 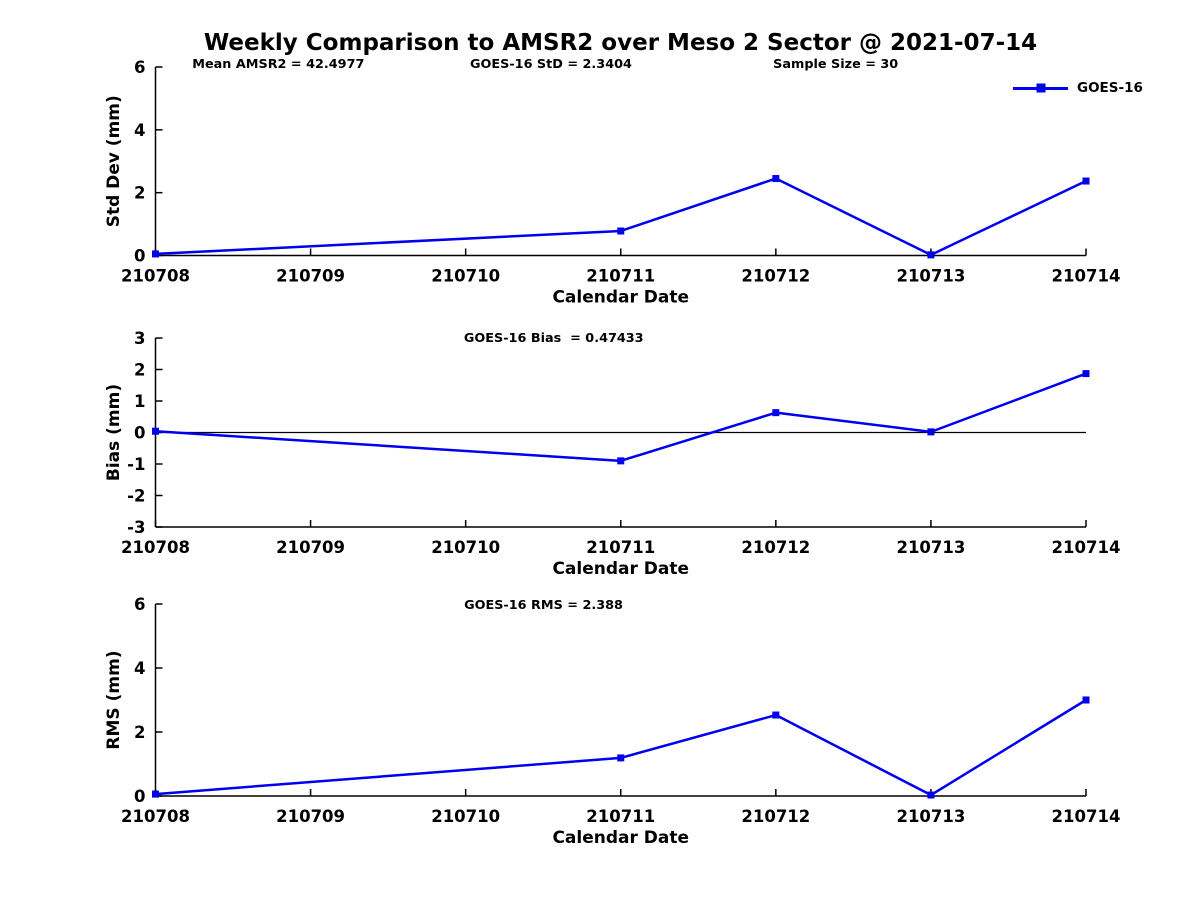 I want to click on y-axis-label: Std Dev (mm), so click(x=114, y=161).